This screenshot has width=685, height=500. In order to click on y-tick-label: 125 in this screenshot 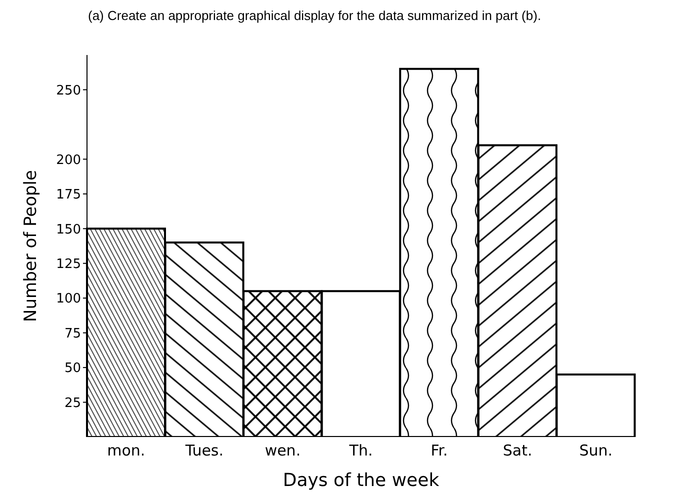, I will do `click(68, 264)`.